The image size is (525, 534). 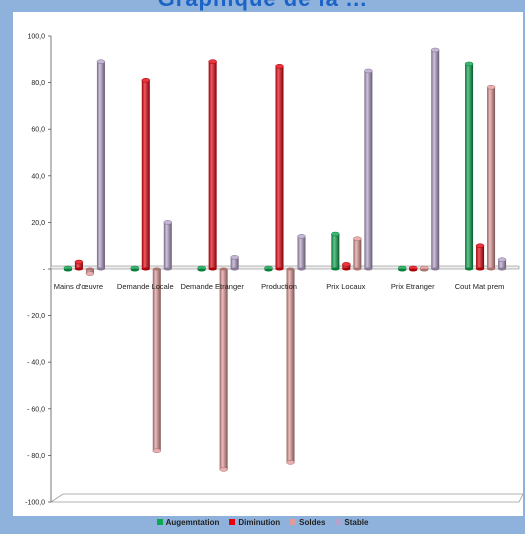 I want to click on legend-item-diminution: Diminution, so click(x=254, y=522).